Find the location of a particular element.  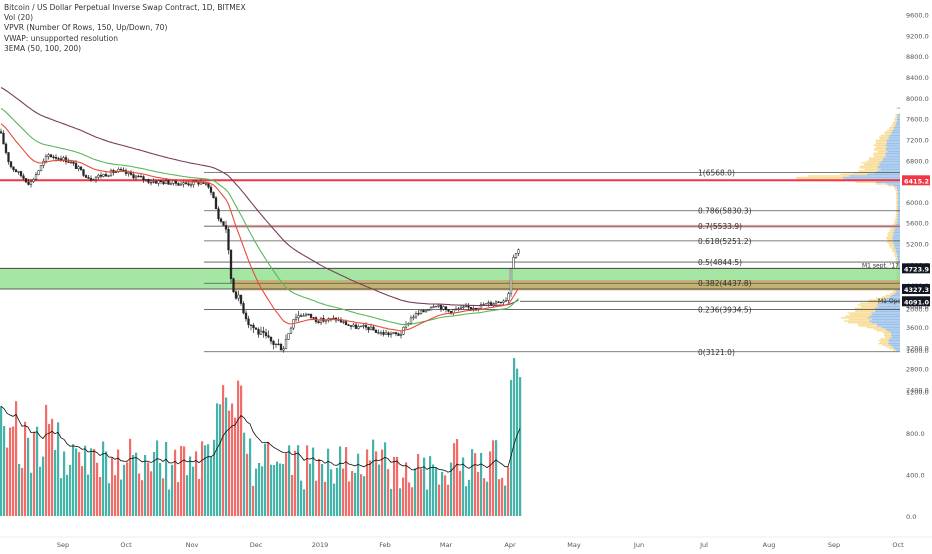

price-tick-label: 5200.0 is located at coordinates (917, 245).